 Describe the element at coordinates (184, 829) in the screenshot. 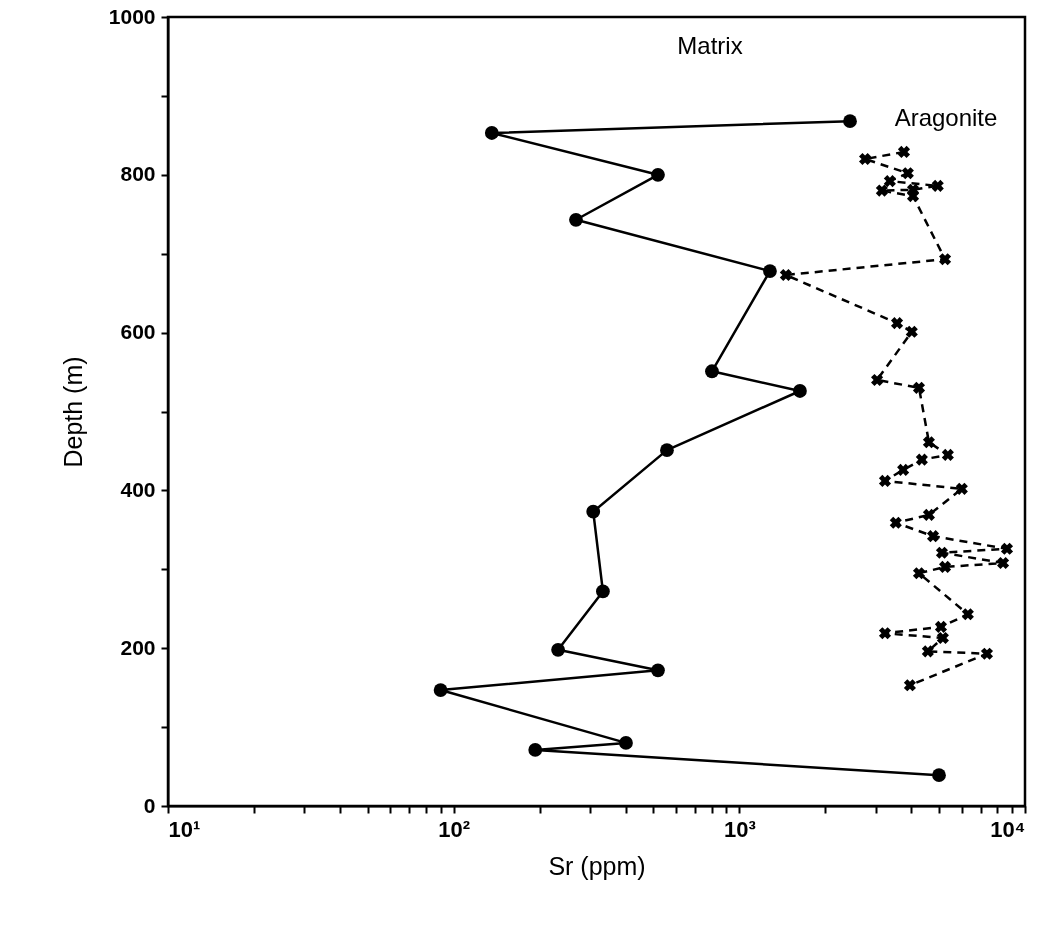

I see `x-tick-label: 10¹` at that location.